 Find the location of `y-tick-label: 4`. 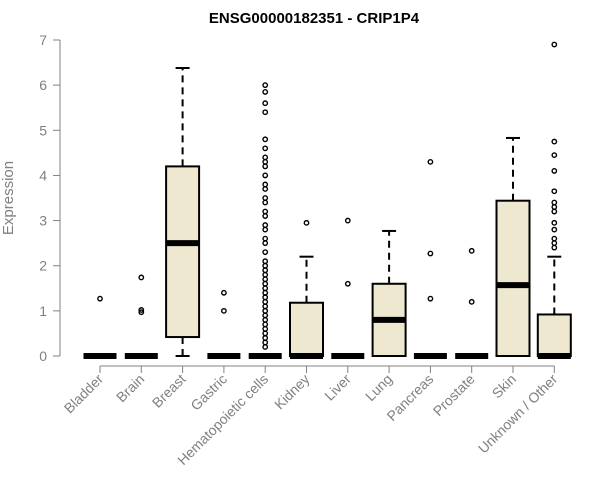

y-tick-label: 4 is located at coordinates (43, 175).